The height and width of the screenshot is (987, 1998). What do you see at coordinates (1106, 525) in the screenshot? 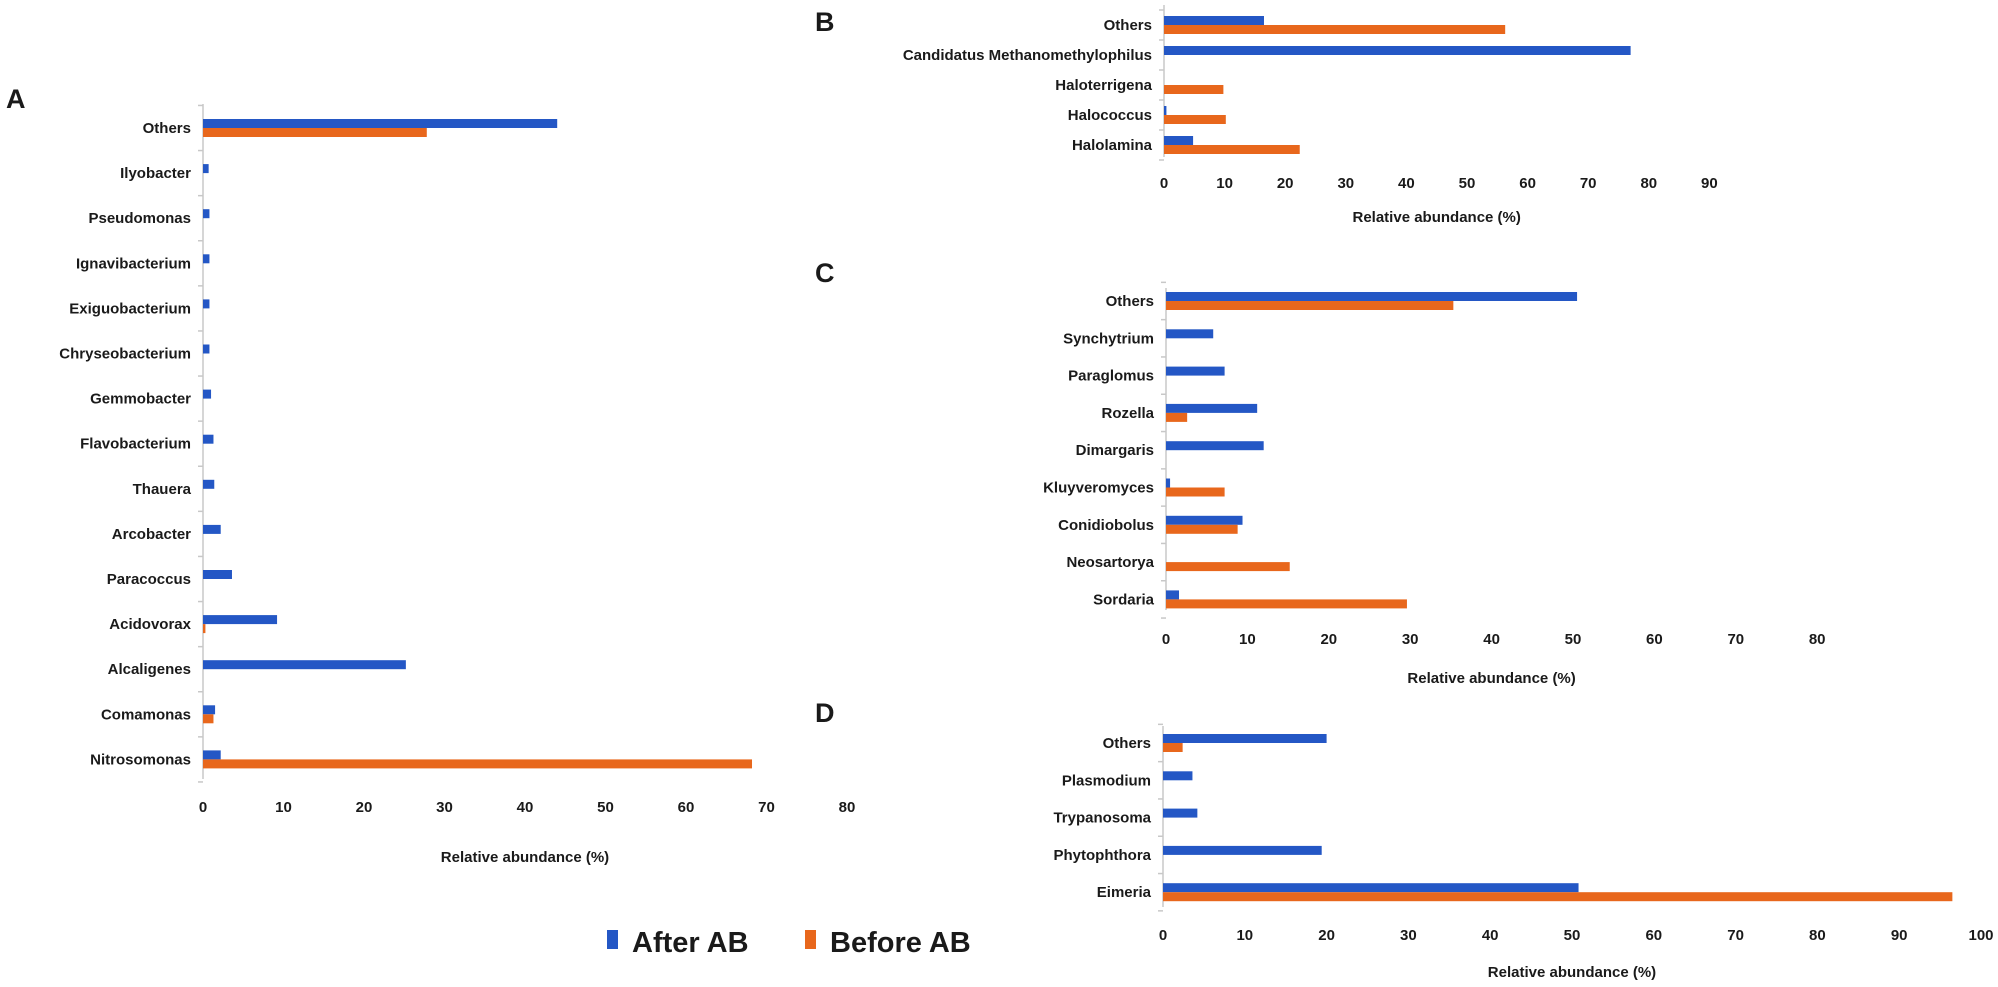
I see `category-label: Conidiobolus` at bounding box center [1106, 525].